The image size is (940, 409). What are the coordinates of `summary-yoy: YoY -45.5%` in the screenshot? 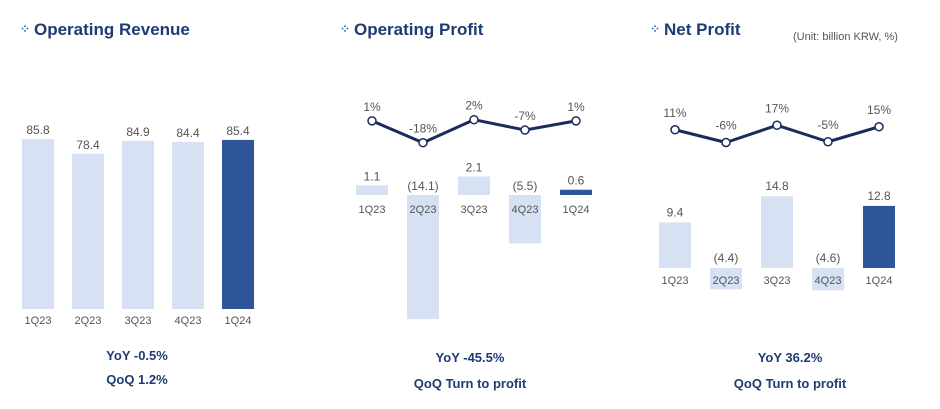 It's located at (470, 357).